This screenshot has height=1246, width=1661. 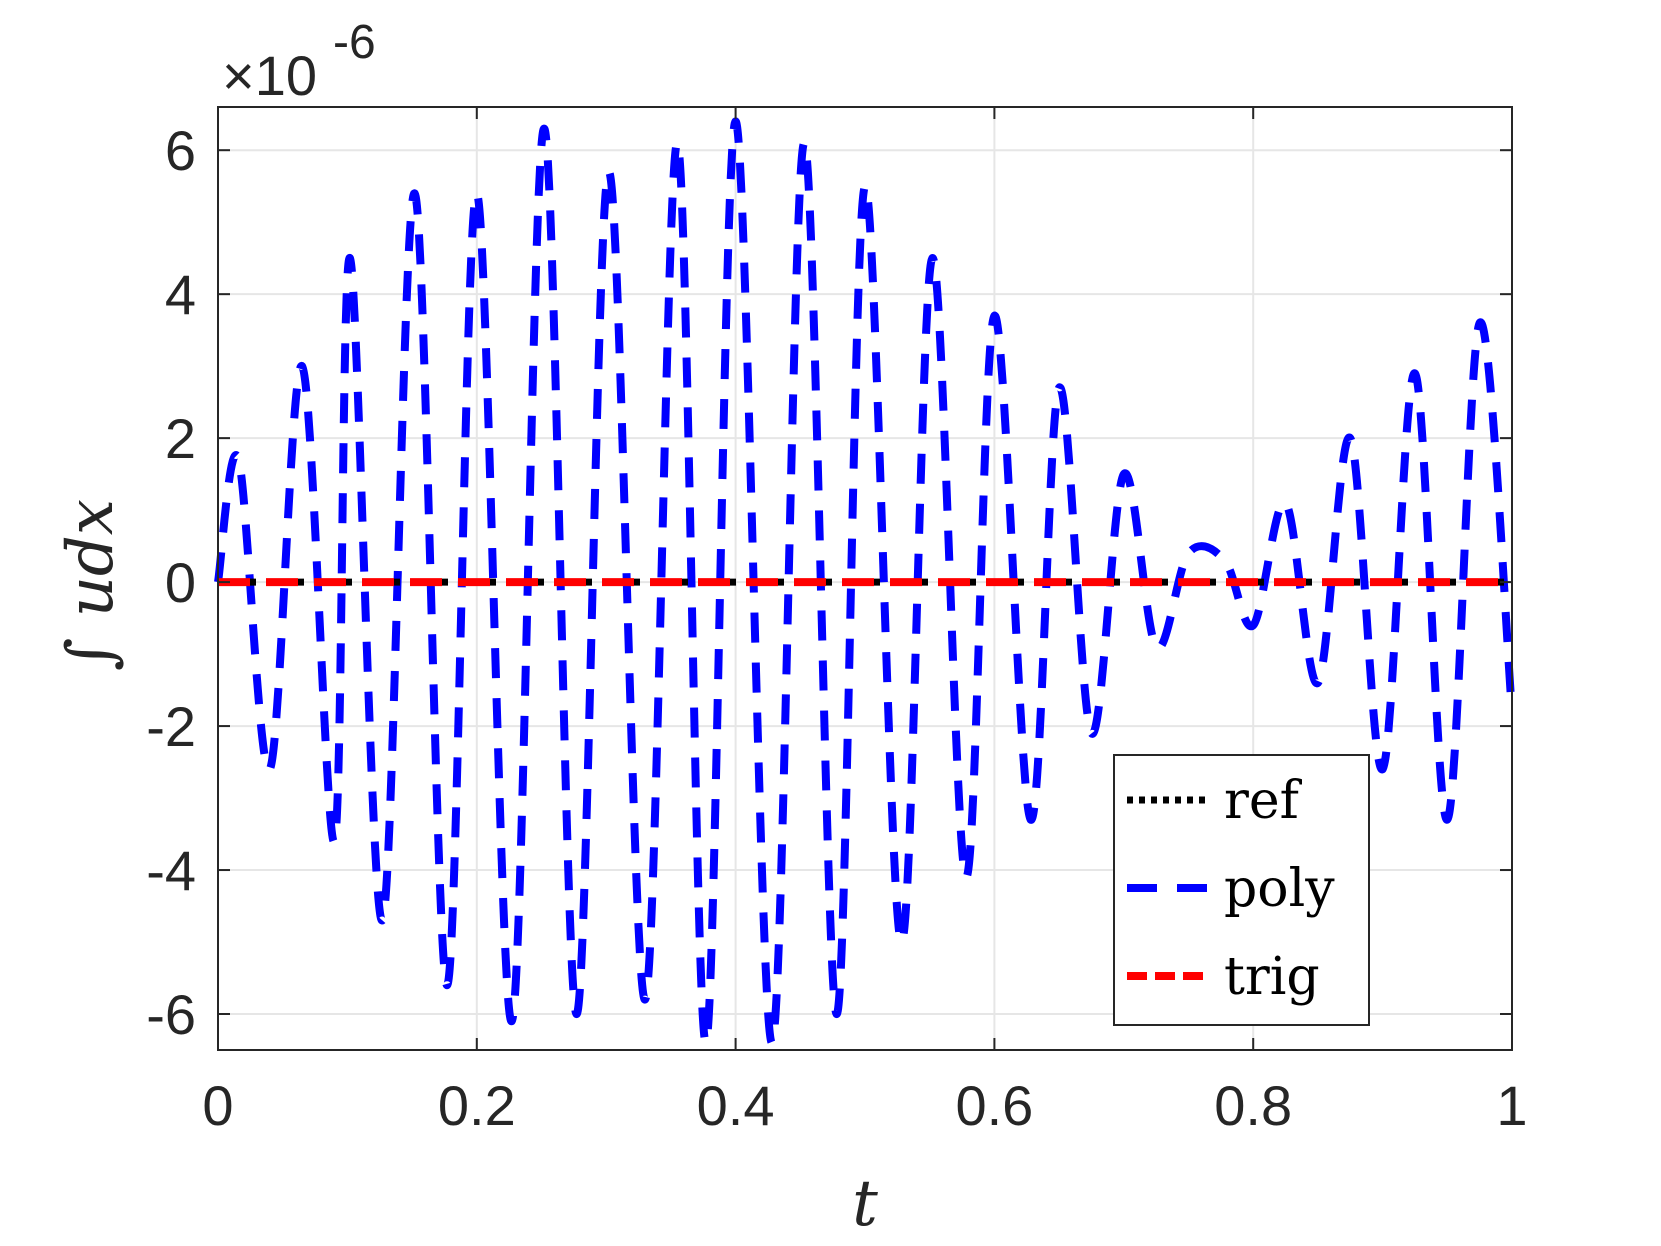 I want to click on y-exponent: -6, so click(x=354, y=42).